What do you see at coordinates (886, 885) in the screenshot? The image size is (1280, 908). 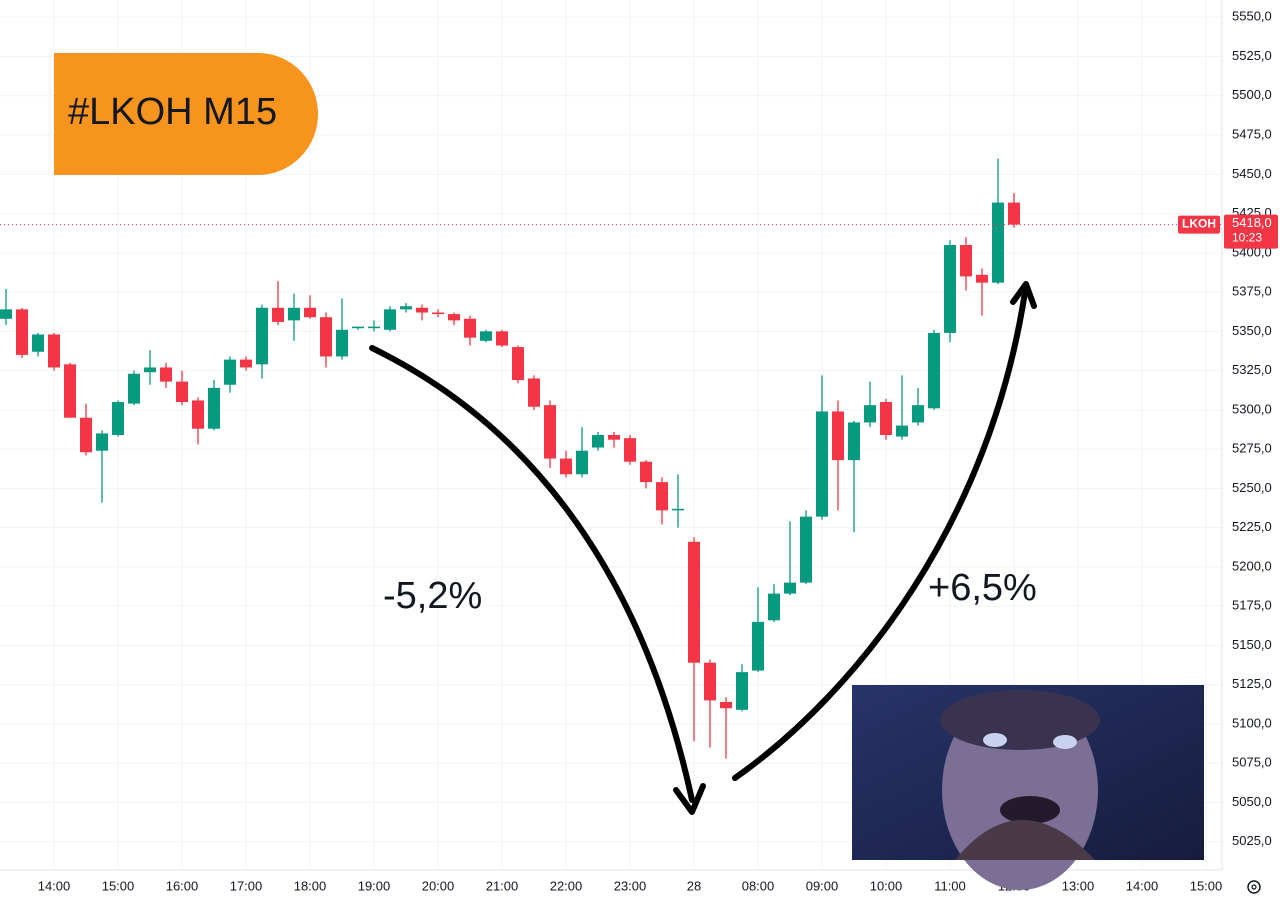 I see `x-tick-label: 10:00` at bounding box center [886, 885].